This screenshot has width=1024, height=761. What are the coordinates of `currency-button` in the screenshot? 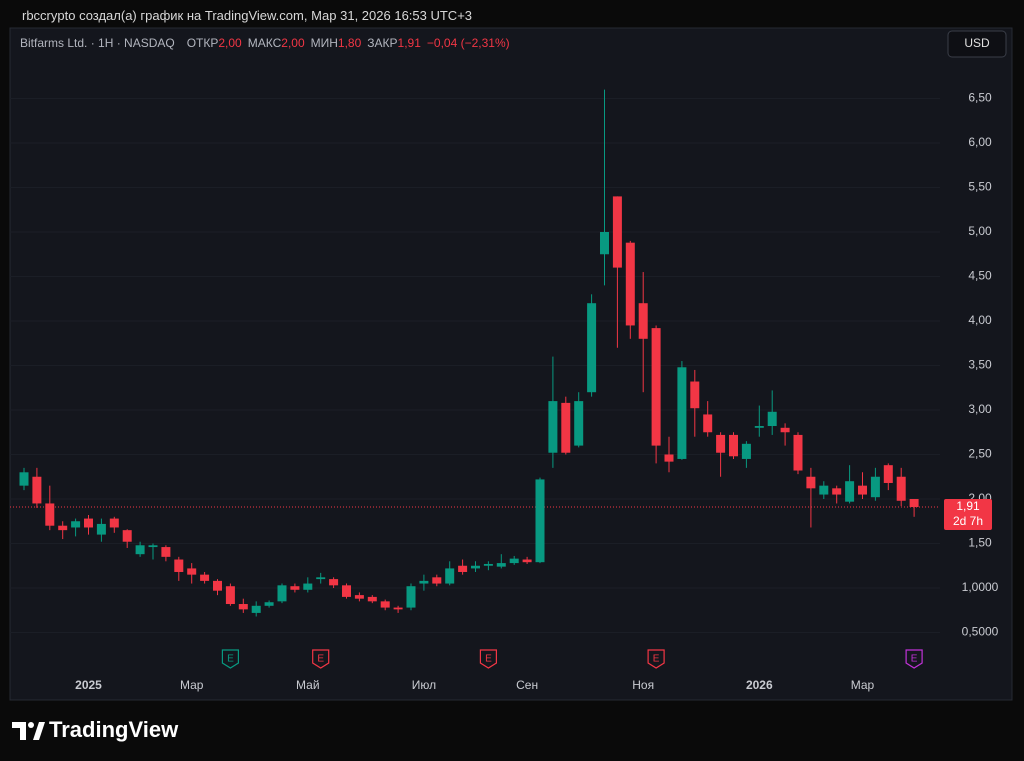 It's located at (977, 44).